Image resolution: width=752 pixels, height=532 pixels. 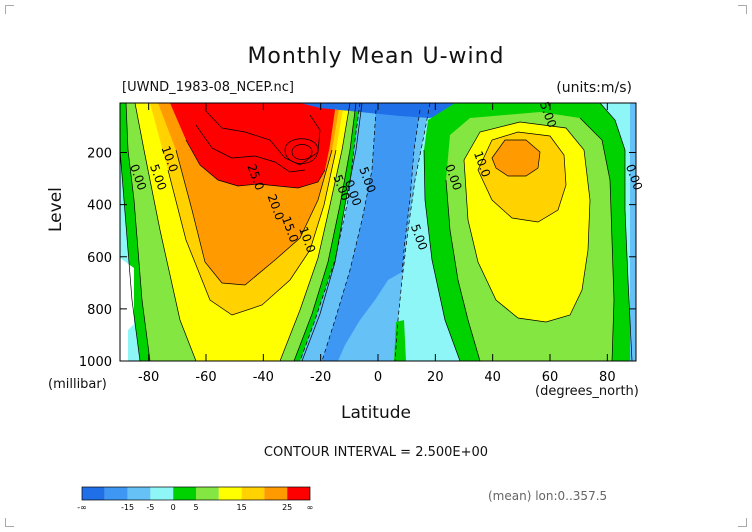 I want to click on y-axis-unit: (millibar), so click(x=77, y=384).